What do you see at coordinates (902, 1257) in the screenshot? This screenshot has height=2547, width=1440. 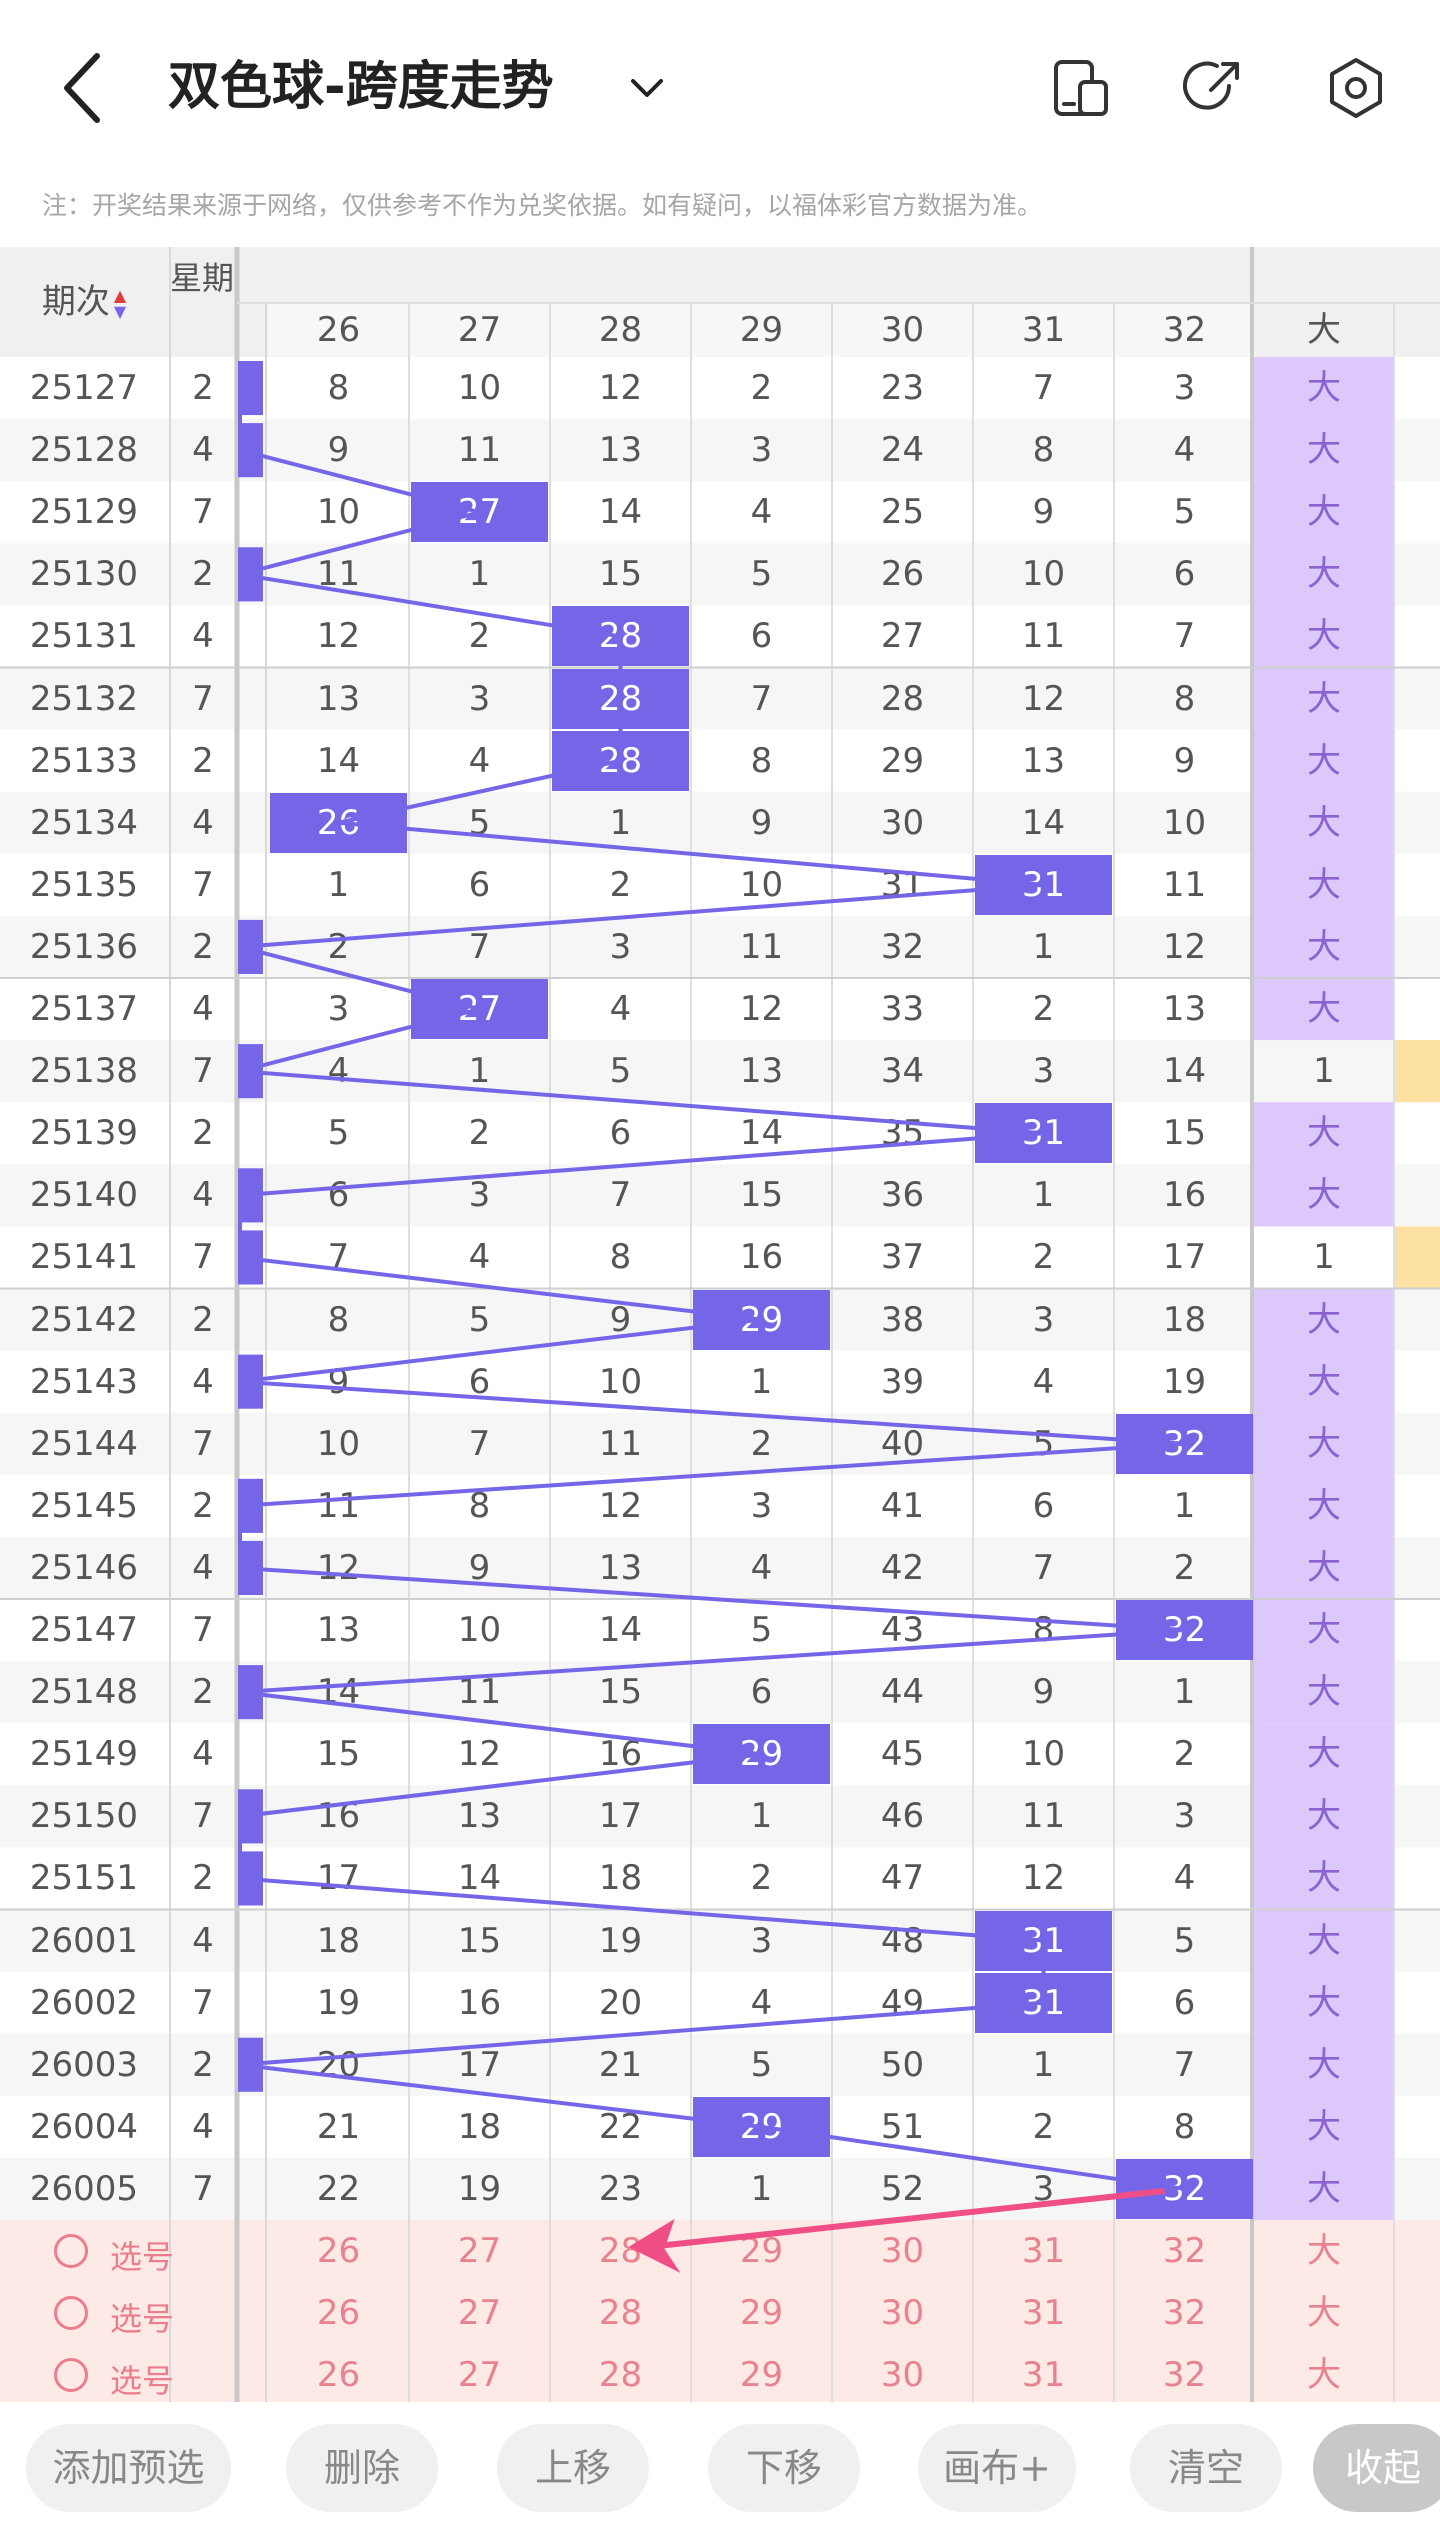 I see `span-cell: 37` at bounding box center [902, 1257].